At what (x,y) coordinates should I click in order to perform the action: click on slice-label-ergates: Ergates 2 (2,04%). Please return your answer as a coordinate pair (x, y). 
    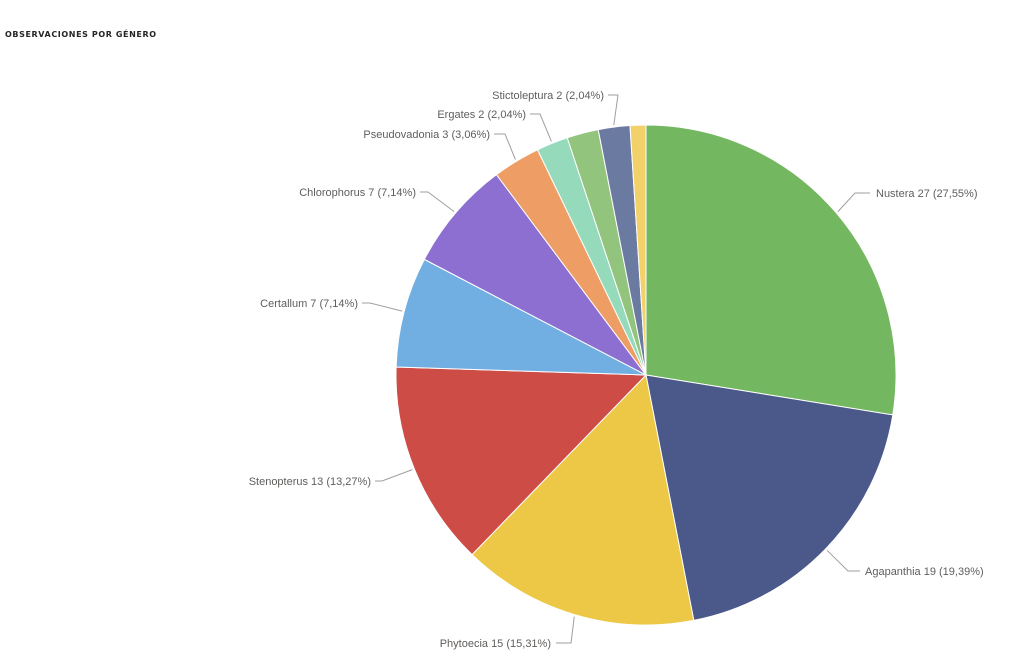
    Looking at the image, I should click on (481, 115).